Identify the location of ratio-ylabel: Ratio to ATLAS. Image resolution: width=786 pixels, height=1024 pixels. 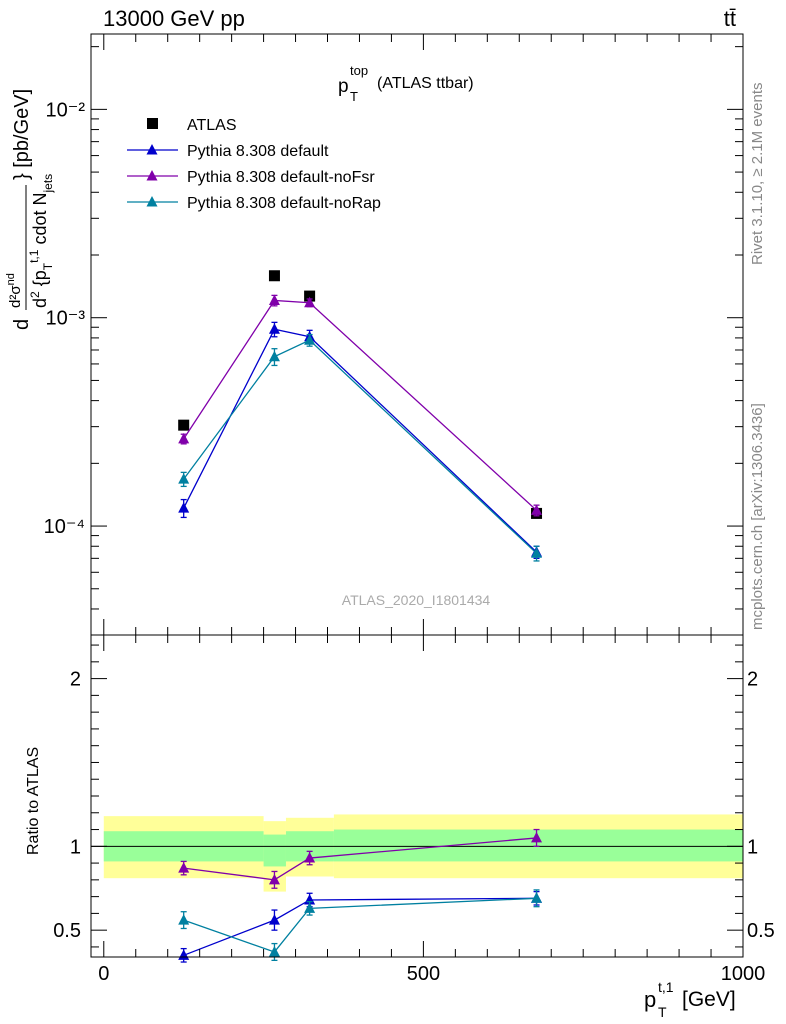
(33, 801).